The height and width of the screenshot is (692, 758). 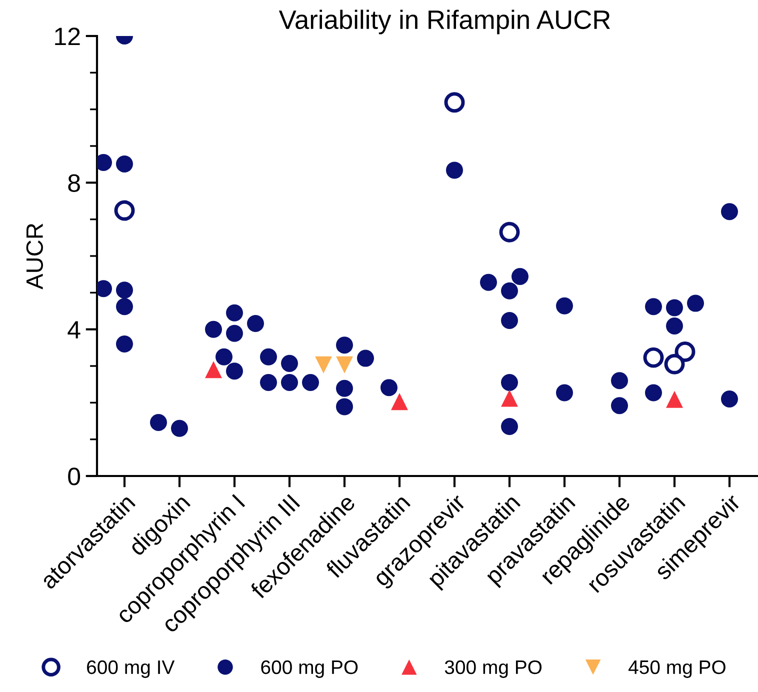 What do you see at coordinates (493, 669) in the screenshot?
I see `legend-label: 300 mg PO` at bounding box center [493, 669].